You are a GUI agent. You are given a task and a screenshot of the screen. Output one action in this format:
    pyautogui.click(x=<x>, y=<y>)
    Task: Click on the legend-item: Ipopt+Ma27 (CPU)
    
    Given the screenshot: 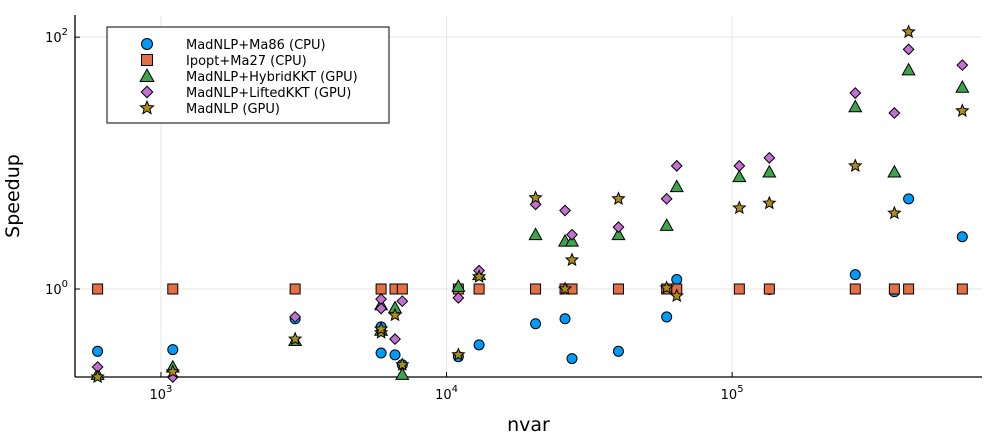 What is the action you would take?
    pyautogui.click(x=224, y=61)
    